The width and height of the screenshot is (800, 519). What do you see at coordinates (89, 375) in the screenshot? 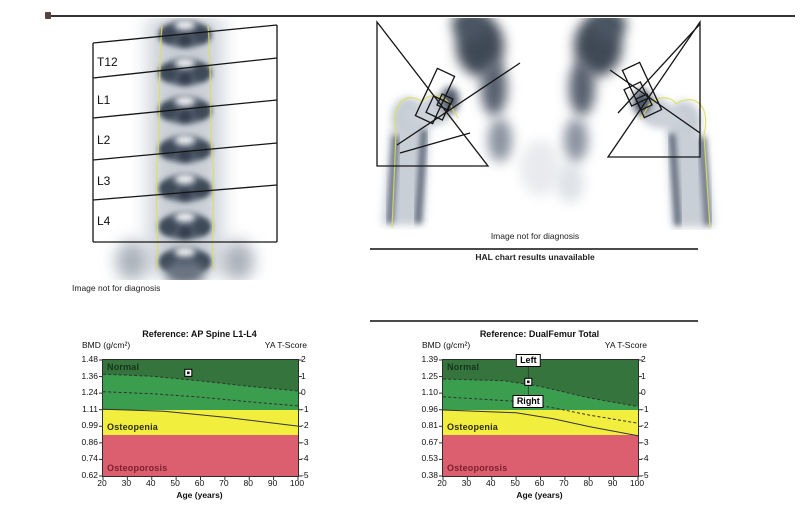
I see `bmd-tick-label: 1.36` at bounding box center [89, 375].